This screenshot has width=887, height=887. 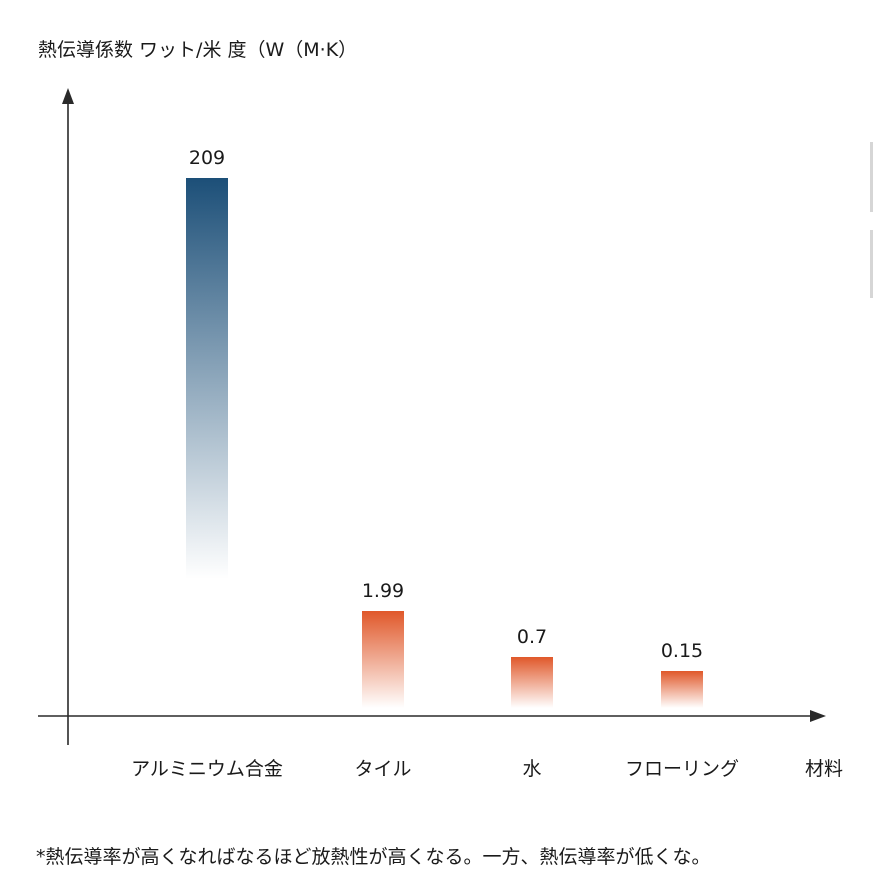 I want to click on edge-mark-top, so click(x=871, y=177).